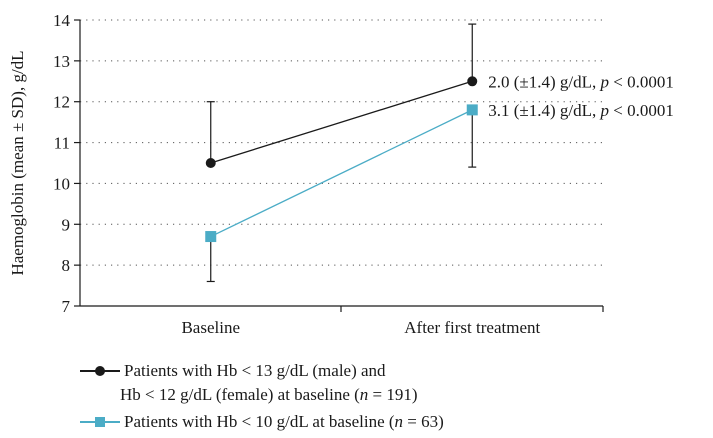 This screenshot has height=438, width=713. I want to click on y-tick-label: 11, so click(62, 143).